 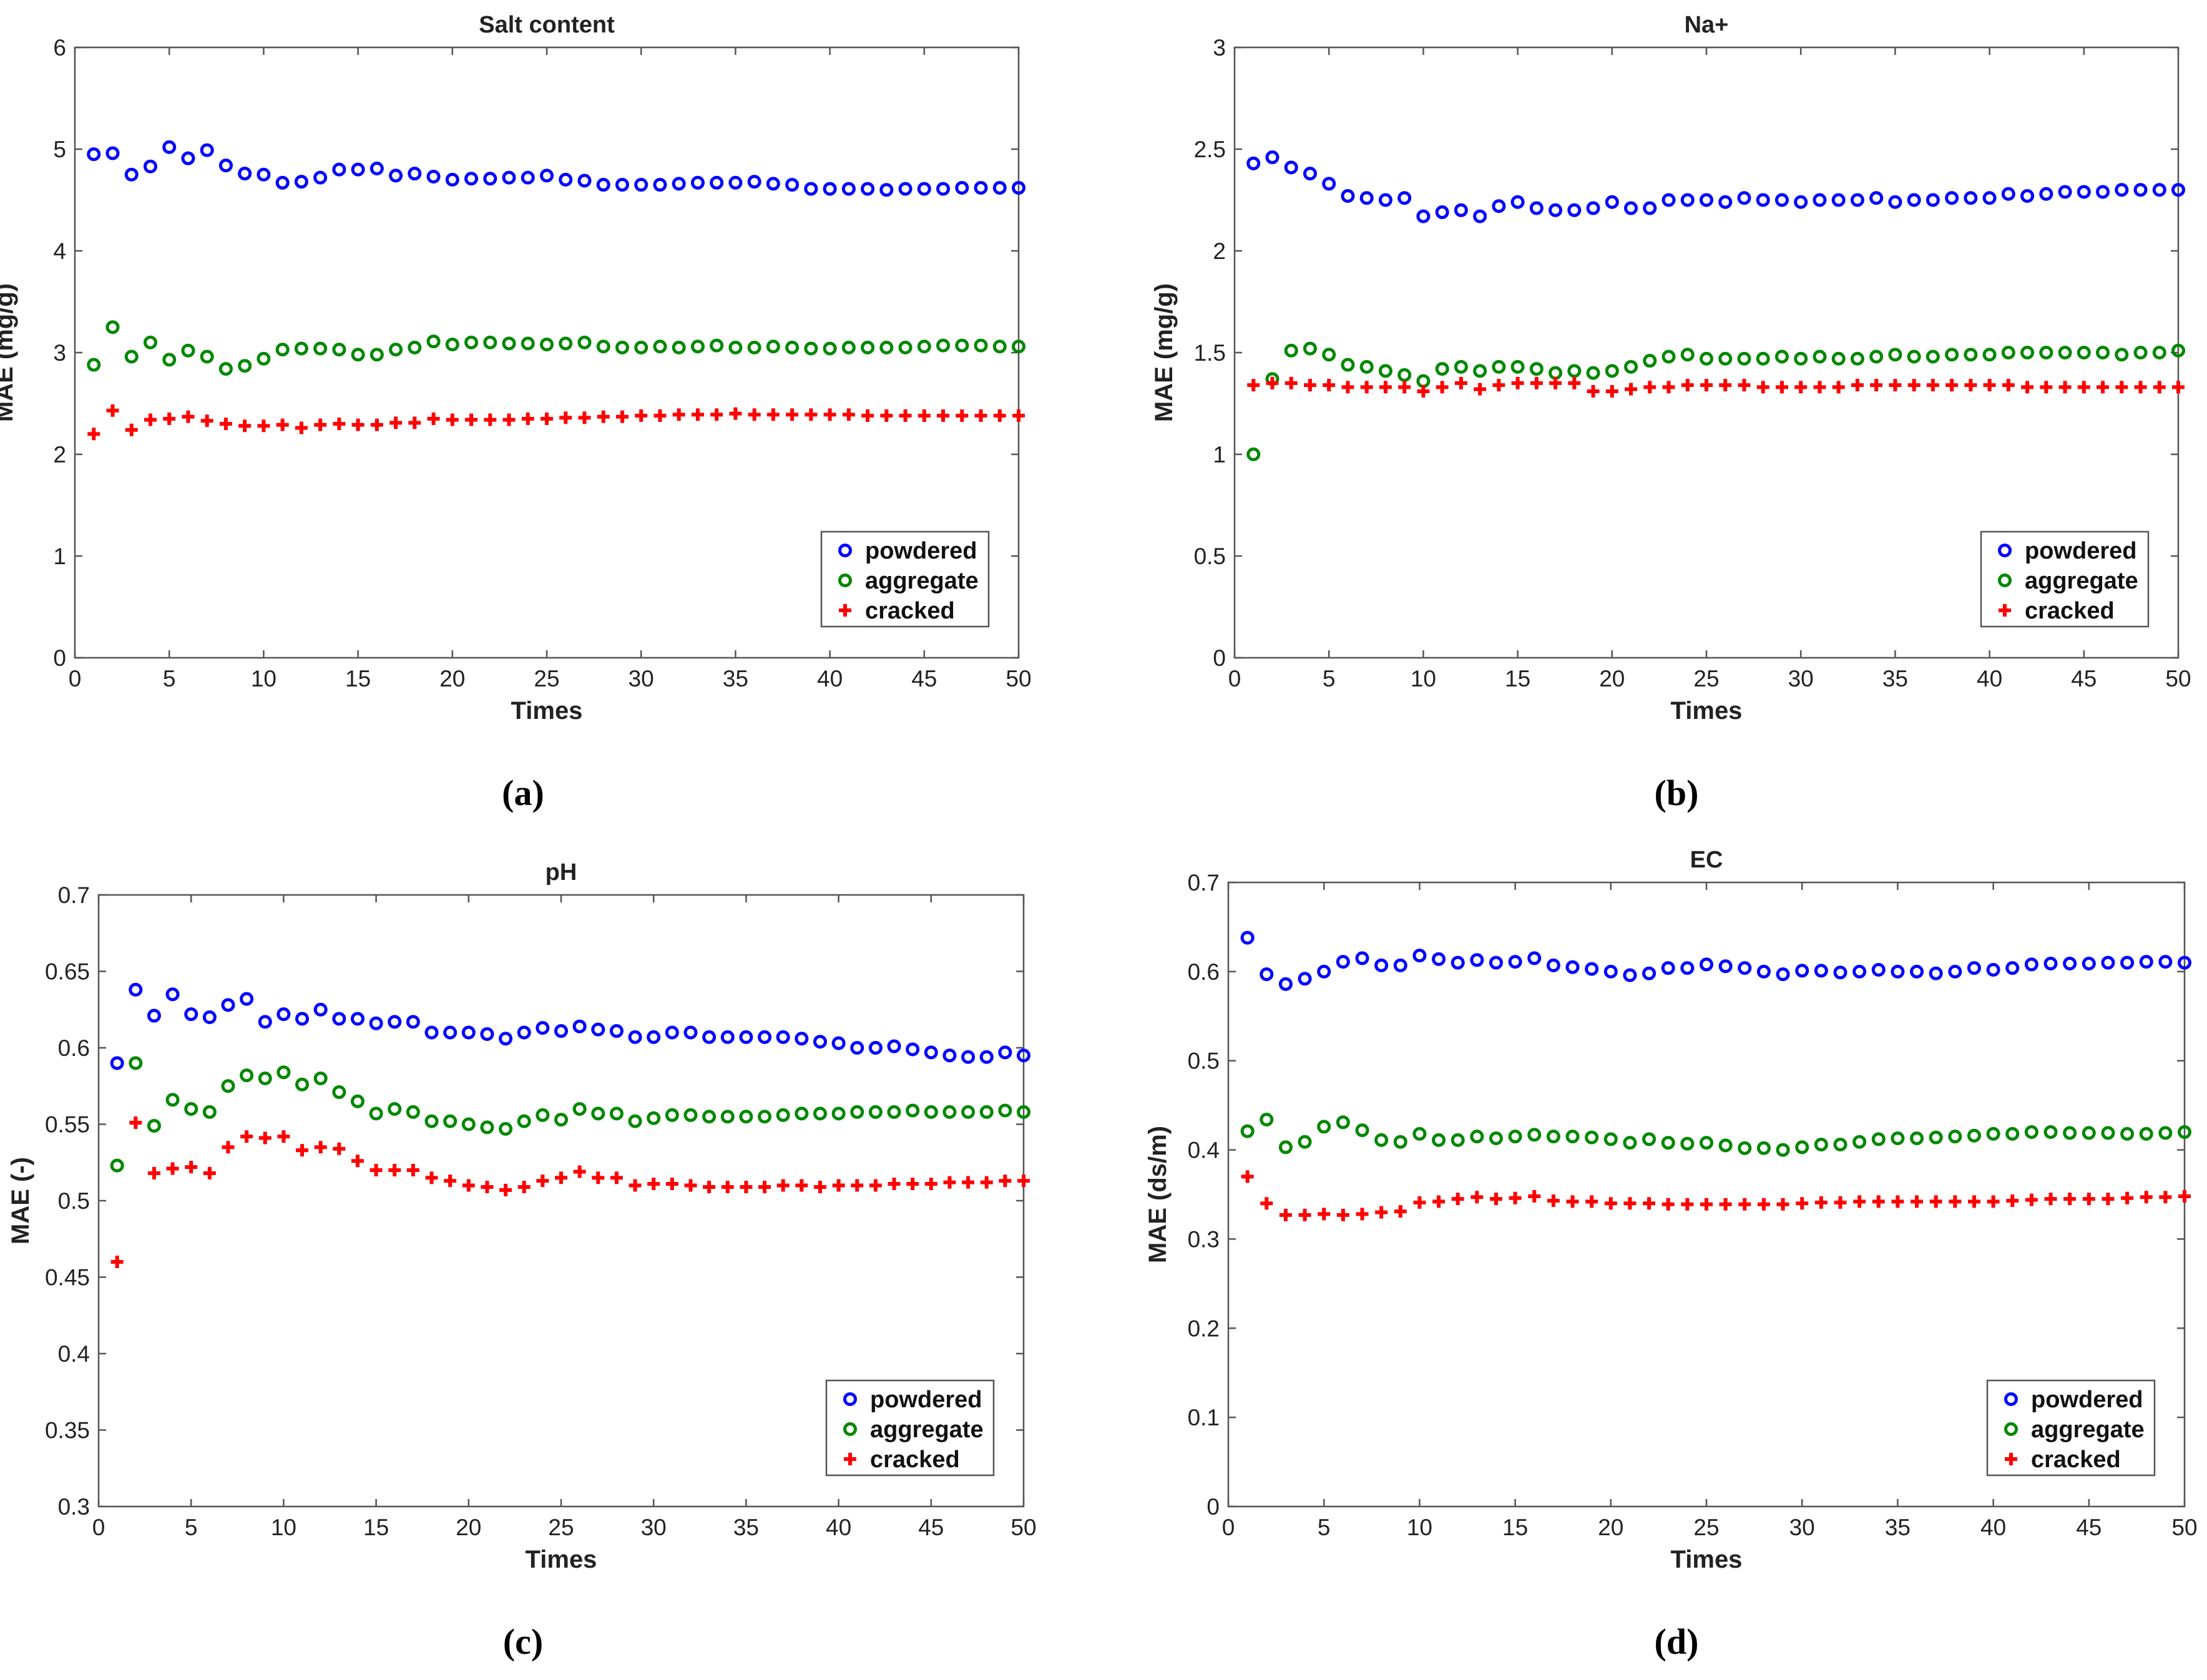 What do you see at coordinates (74, 895) in the screenshot?
I see `y-tick-label: 0.7` at bounding box center [74, 895].